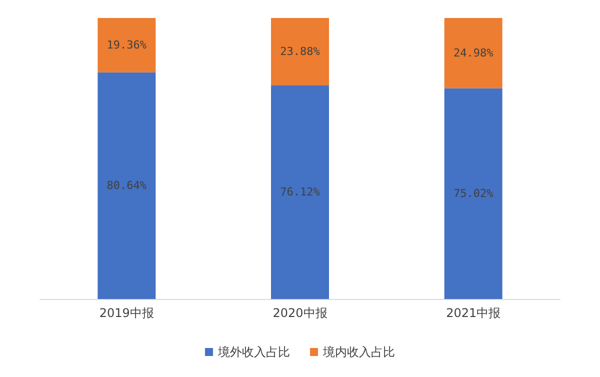  I want to click on legend-label: 境内收入占比, so click(358, 352).